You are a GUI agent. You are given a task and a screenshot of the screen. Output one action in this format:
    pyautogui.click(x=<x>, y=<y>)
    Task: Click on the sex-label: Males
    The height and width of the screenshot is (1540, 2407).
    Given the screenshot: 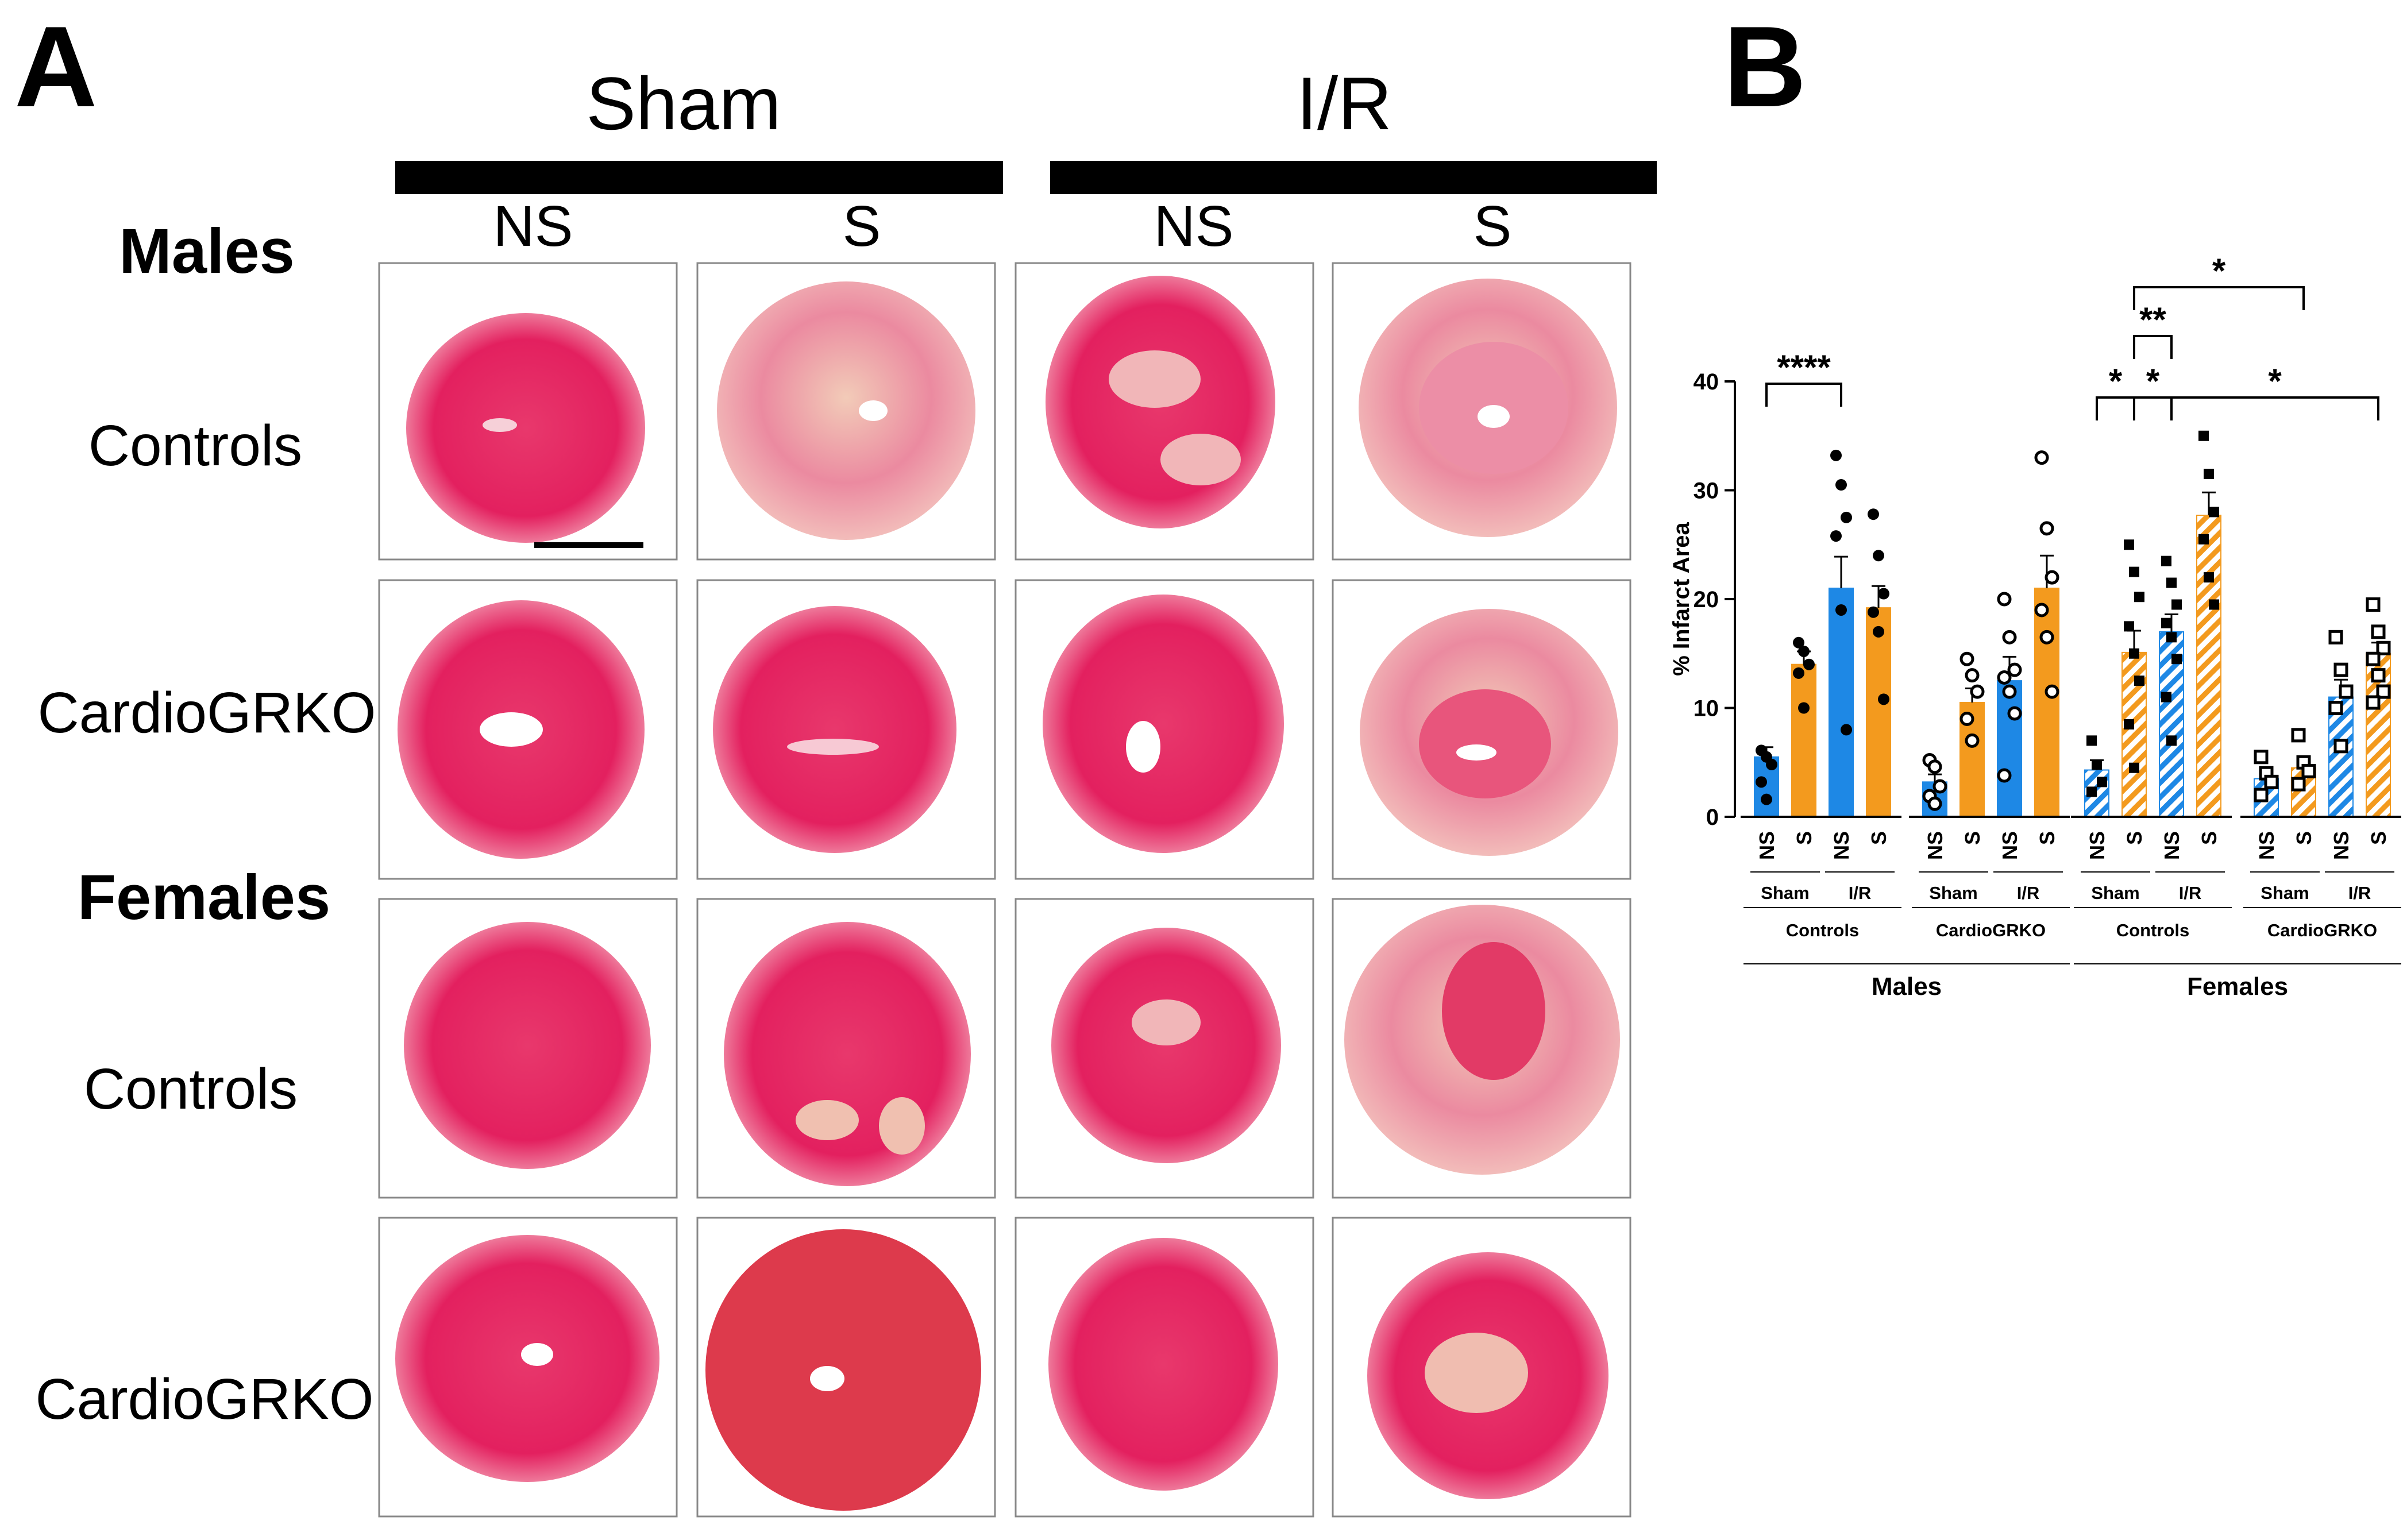 What is the action you would take?
    pyautogui.click(x=1907, y=986)
    